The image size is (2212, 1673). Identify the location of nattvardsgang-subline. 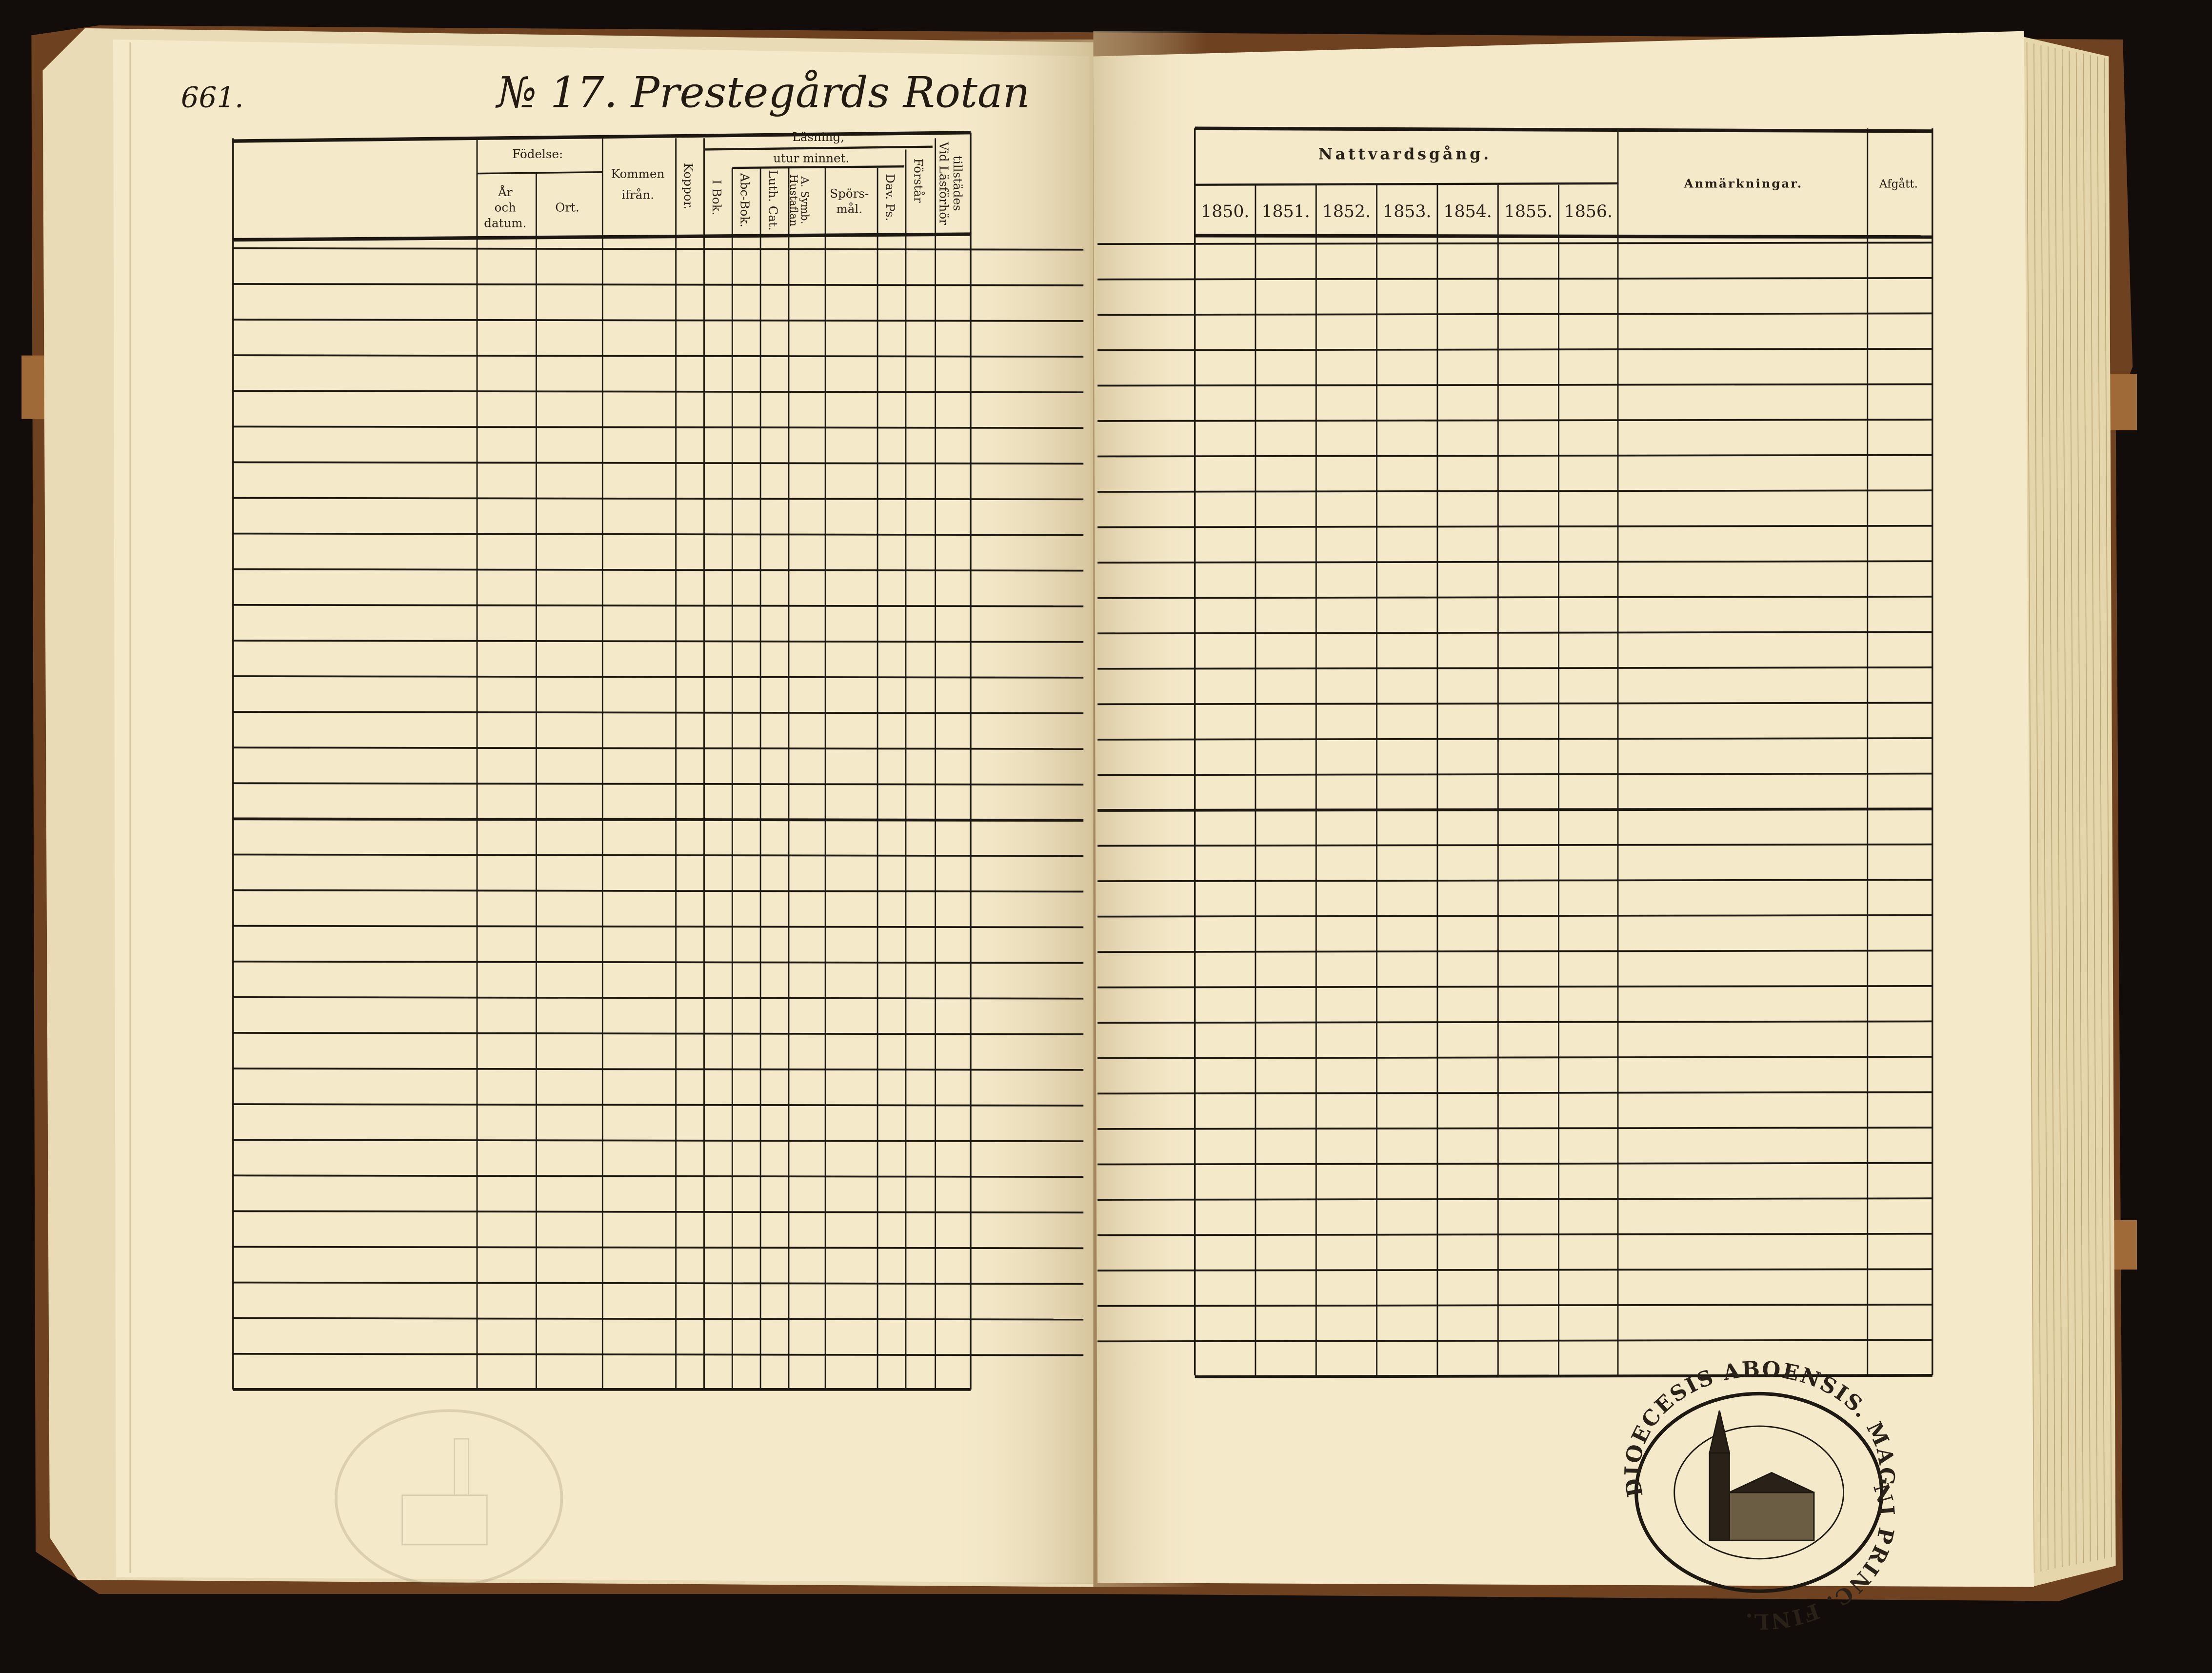
(1406, 184).